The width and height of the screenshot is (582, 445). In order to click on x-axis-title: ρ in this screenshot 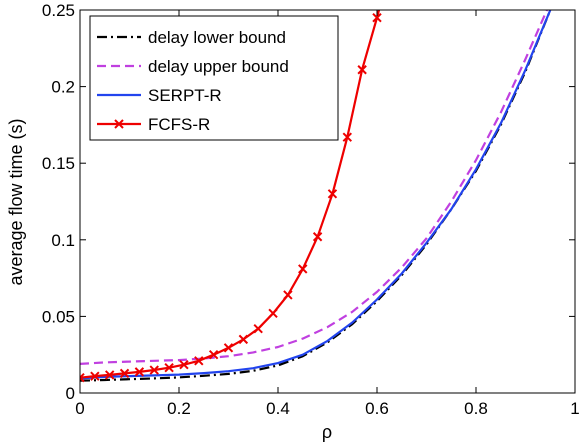, I will do `click(327, 432)`.